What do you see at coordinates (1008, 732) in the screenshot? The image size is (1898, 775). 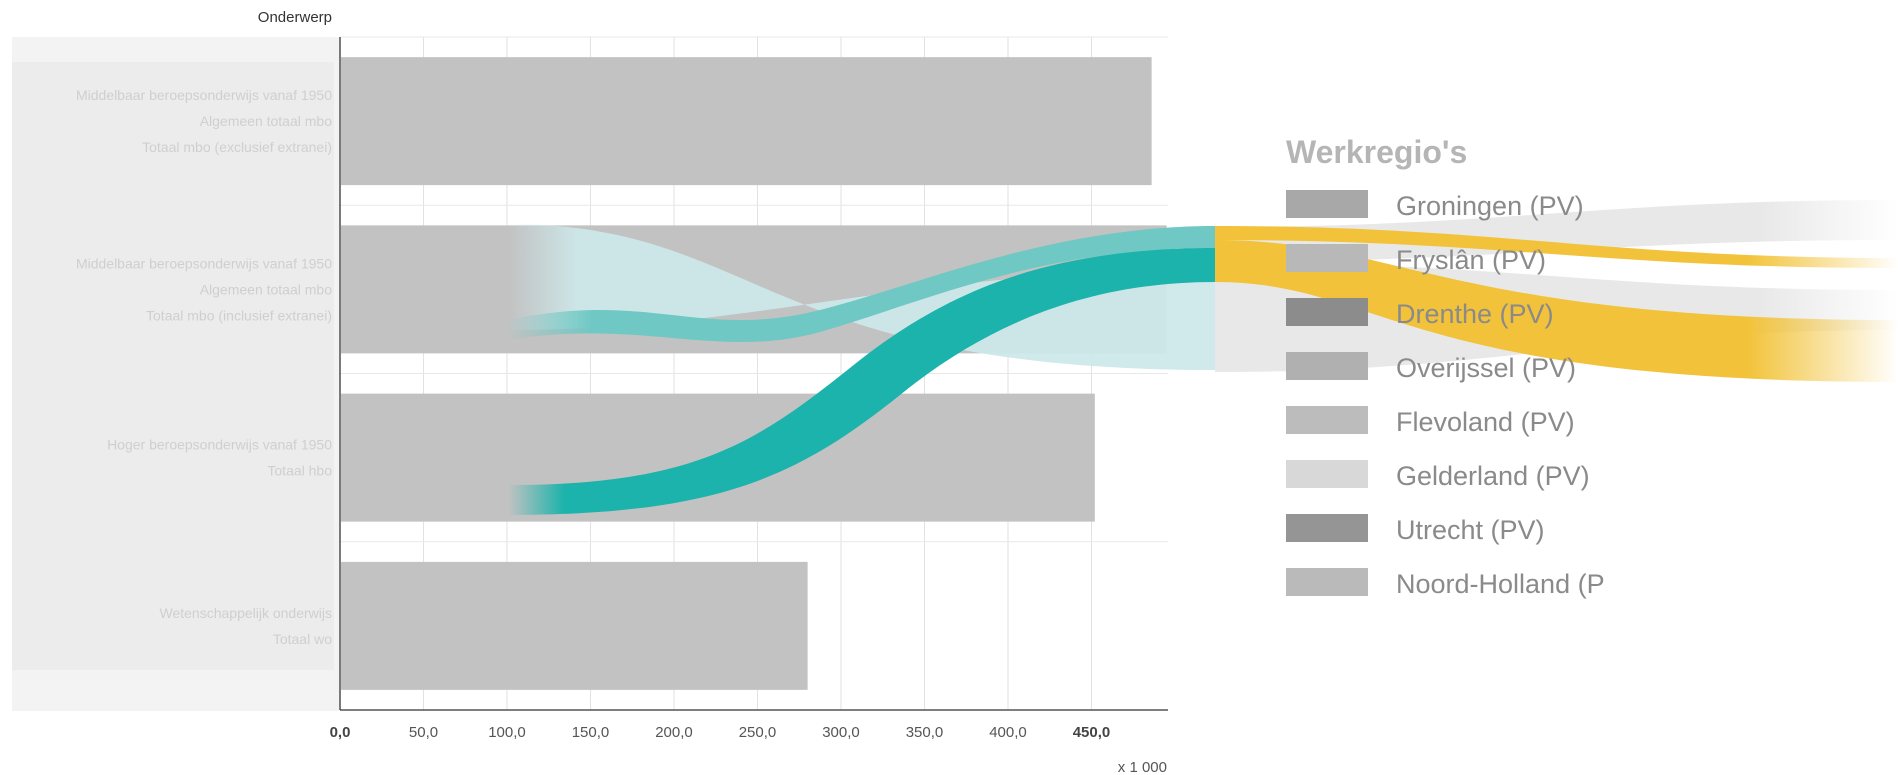 I see `x-tick-label: 400,0` at bounding box center [1008, 732].